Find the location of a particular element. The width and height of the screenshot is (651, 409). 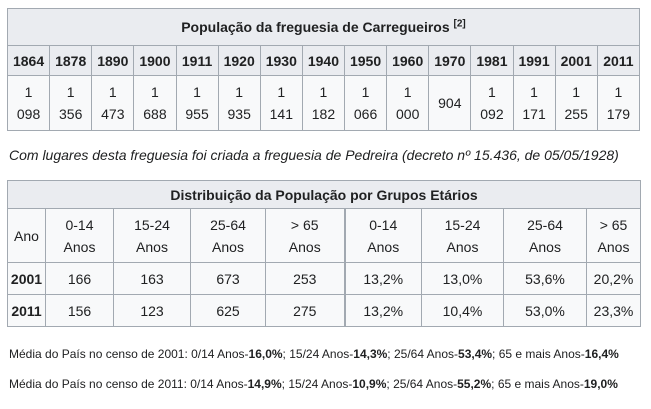

year-header-cell: 1911 is located at coordinates (197, 60).